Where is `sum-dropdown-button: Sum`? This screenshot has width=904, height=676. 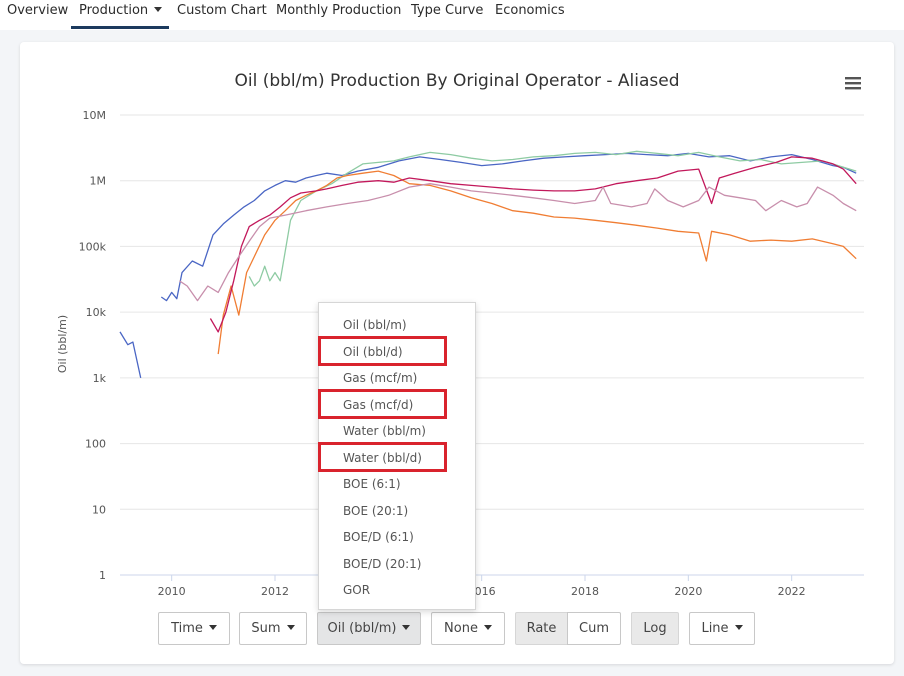
sum-dropdown-button: Sum is located at coordinates (273, 628).